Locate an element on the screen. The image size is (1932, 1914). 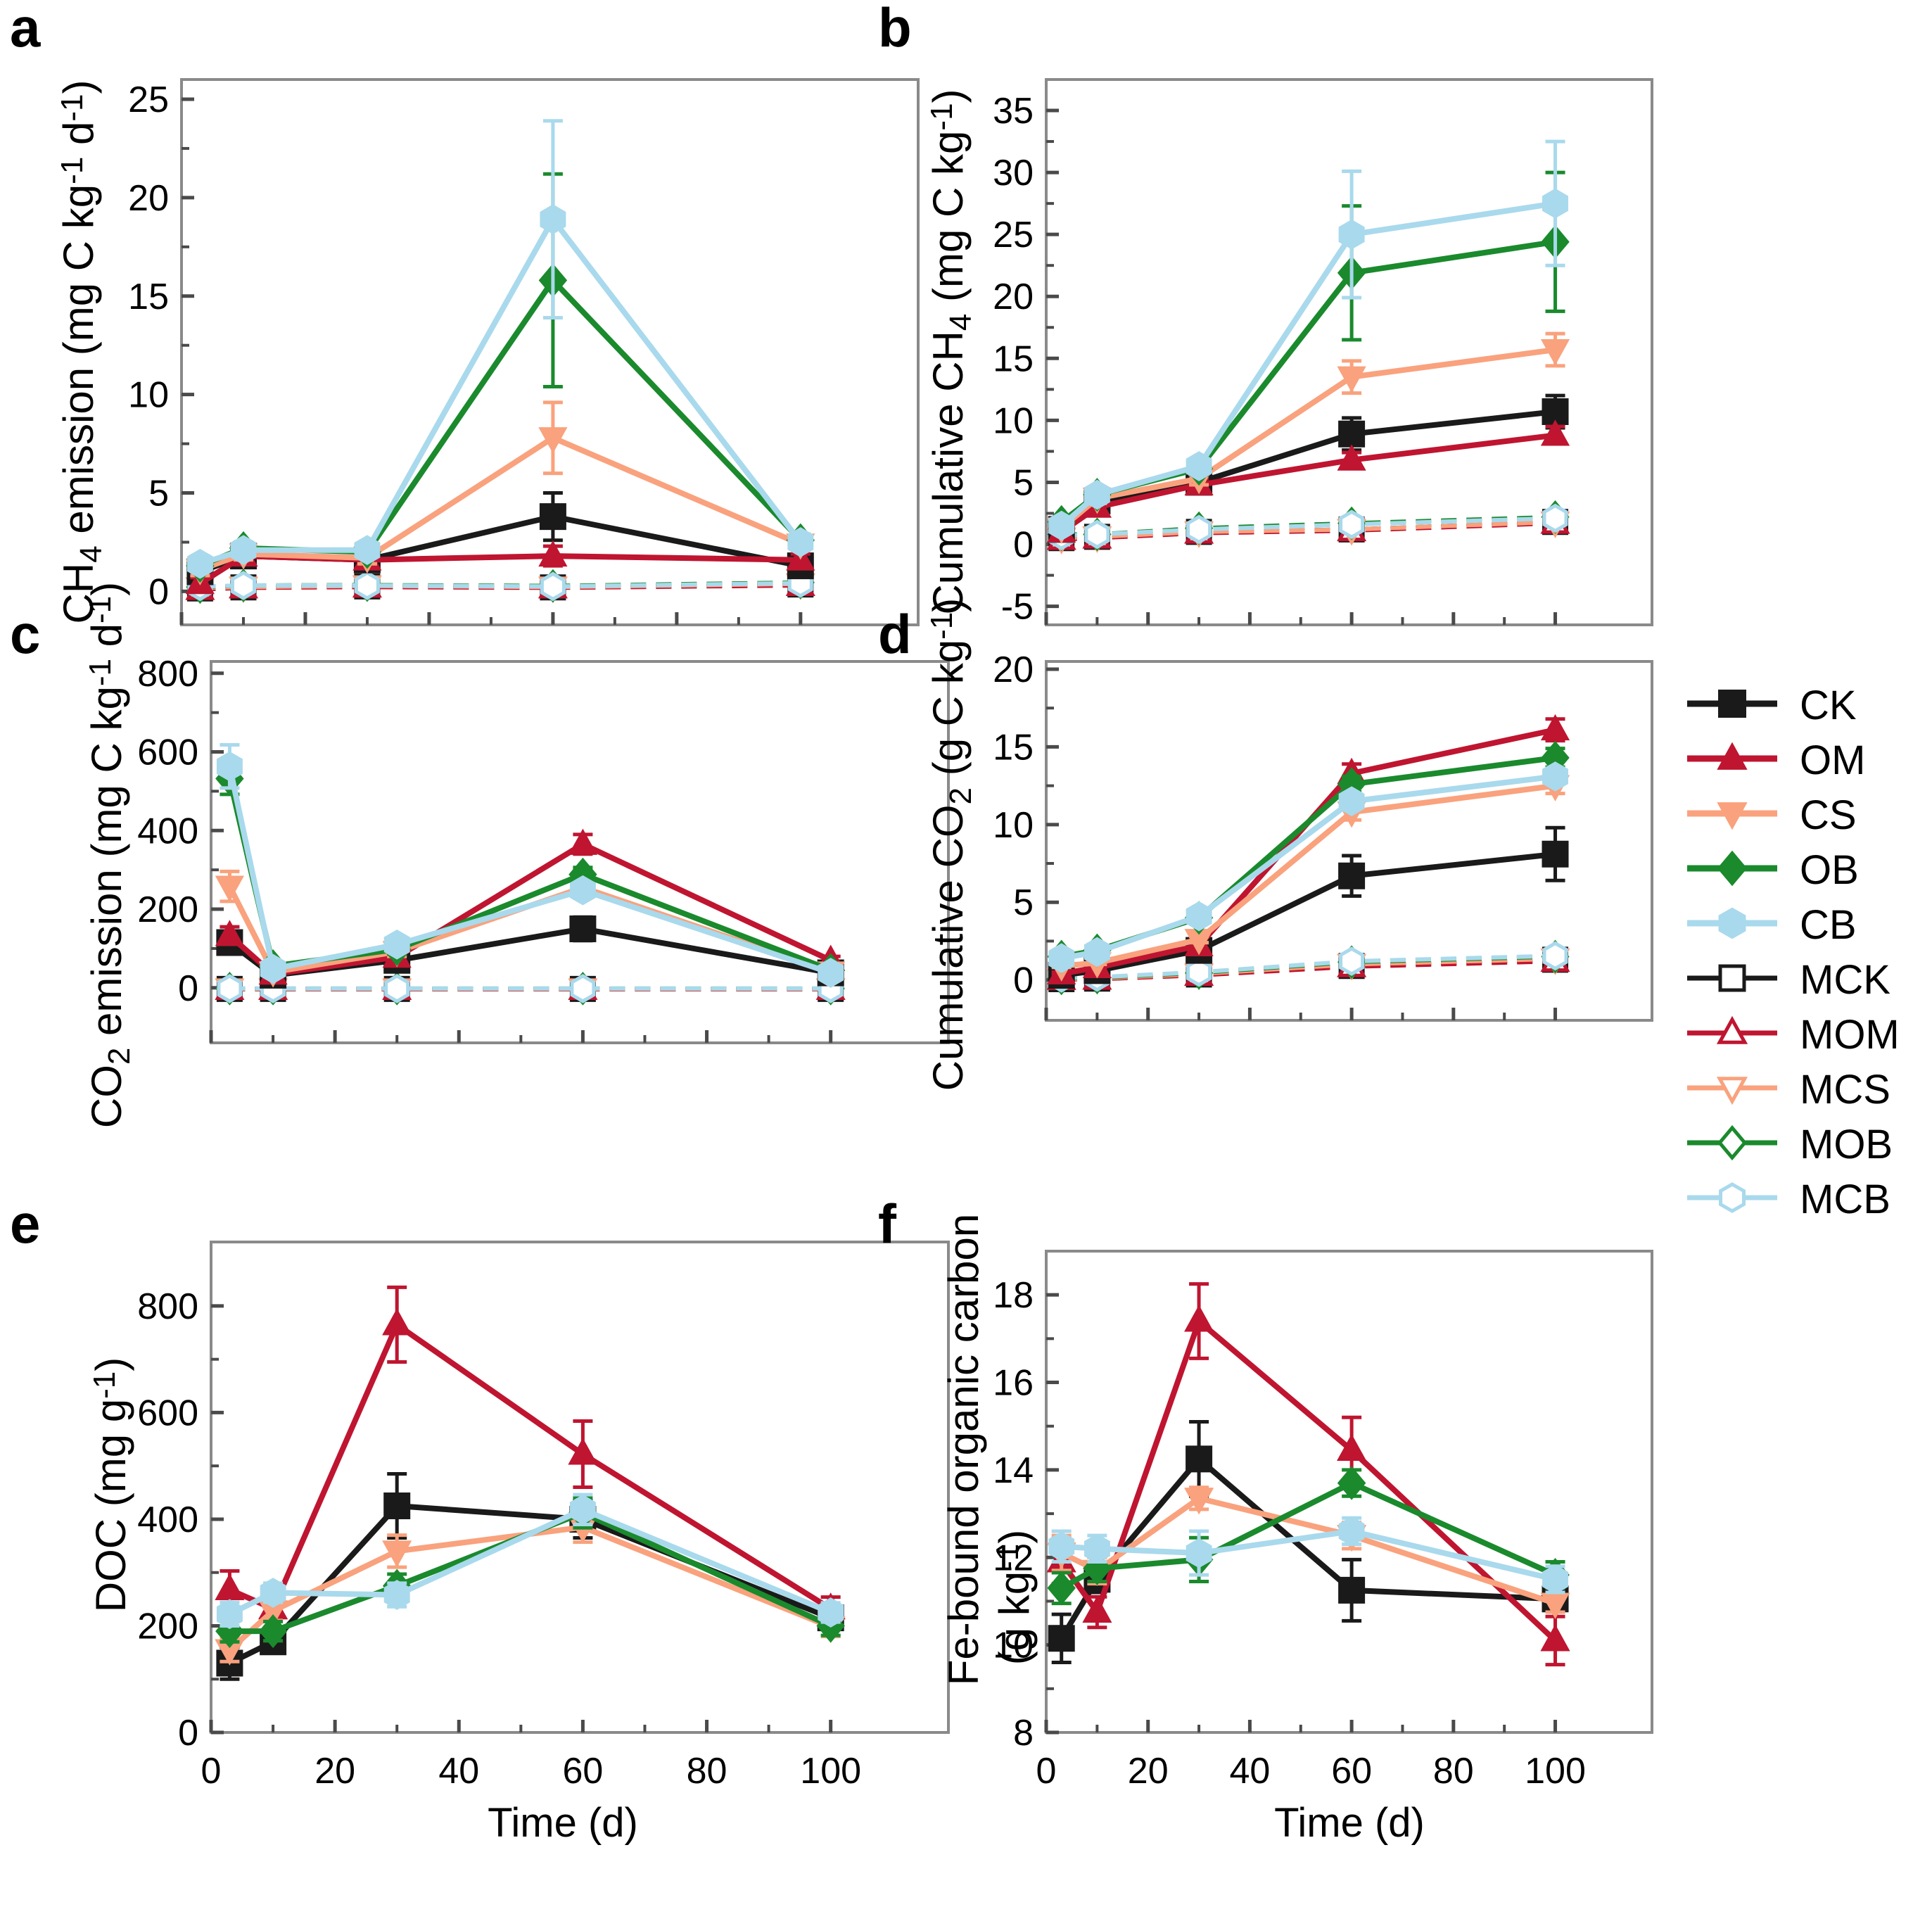
axis-title-panel-d: Cumulative CO2 (g C kg-1) is located at coordinates (951, 844).